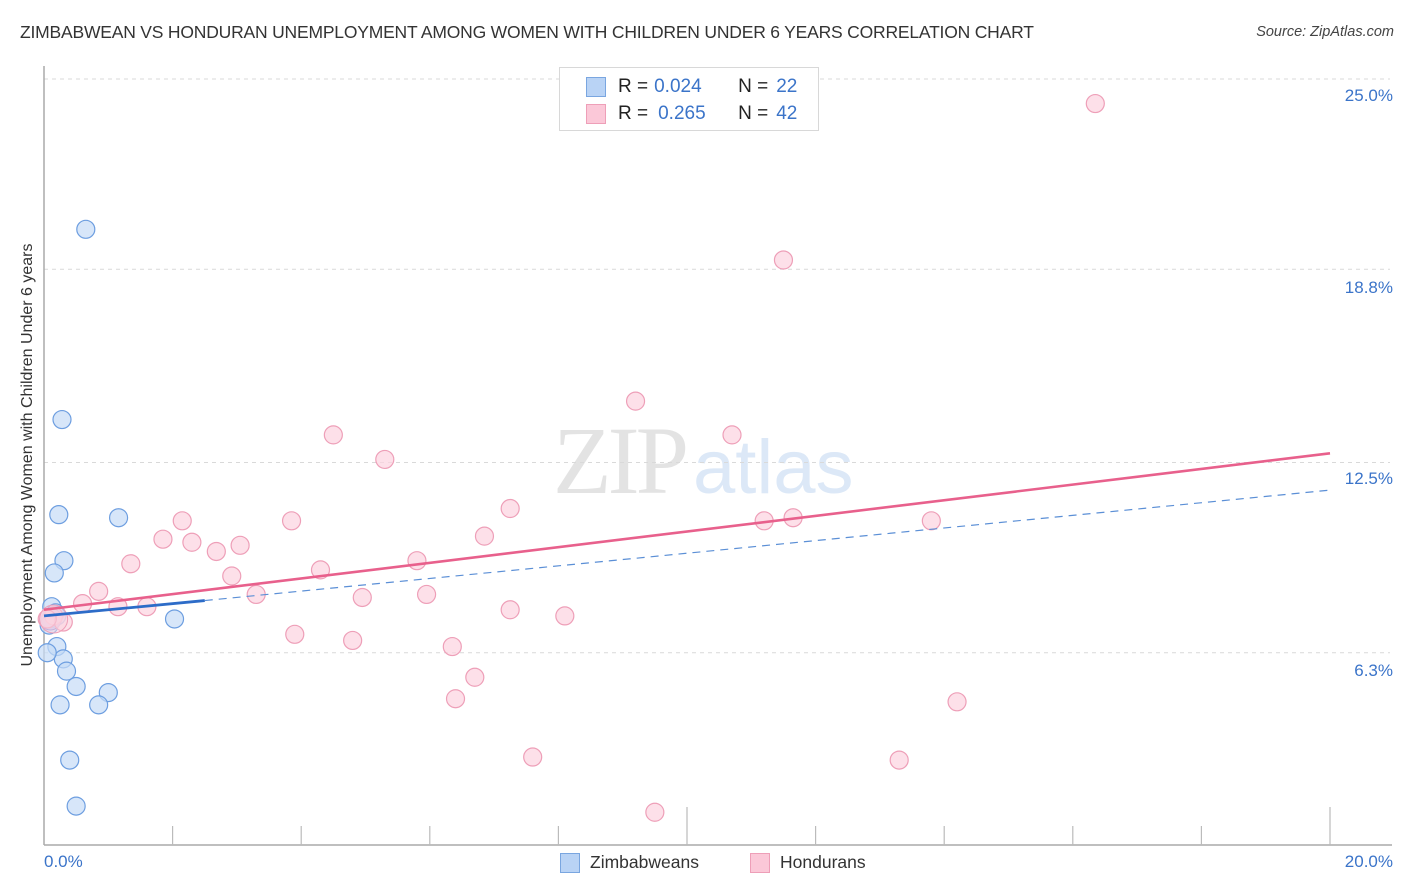  I want to click on x-tick-20: 20.0%, so click(1368, 861).